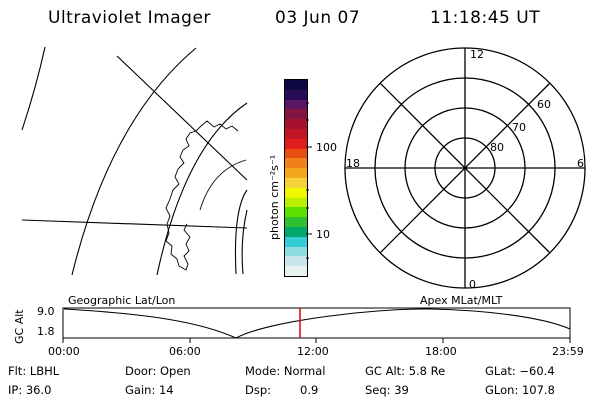 The width and height of the screenshot is (600, 400). I want to click on apex-title: Apex MLat/MLT, so click(461, 300).